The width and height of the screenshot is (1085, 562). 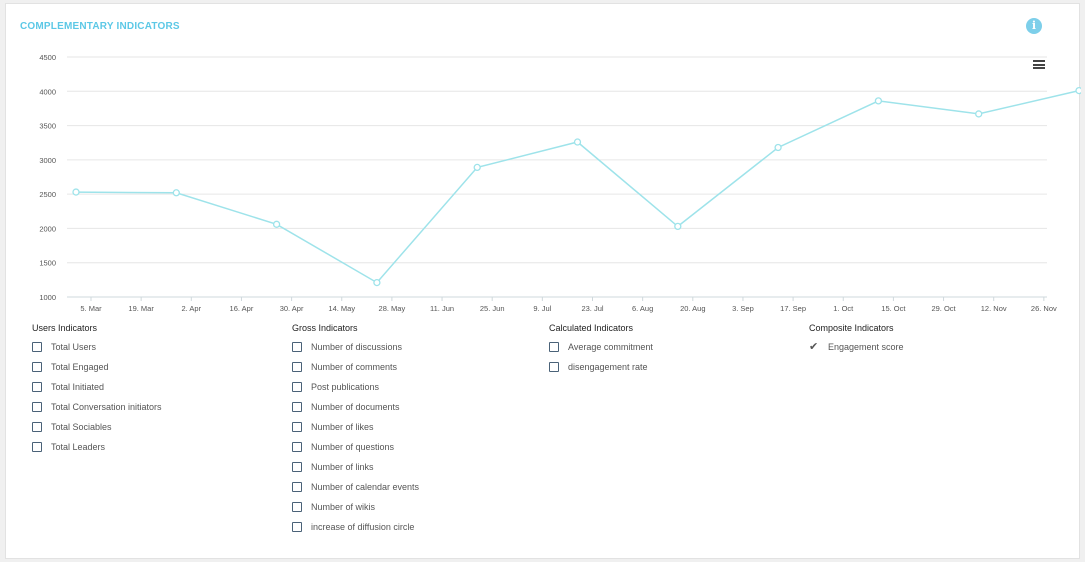 What do you see at coordinates (365, 487) in the screenshot?
I see `option-label: Number of calendar events` at bounding box center [365, 487].